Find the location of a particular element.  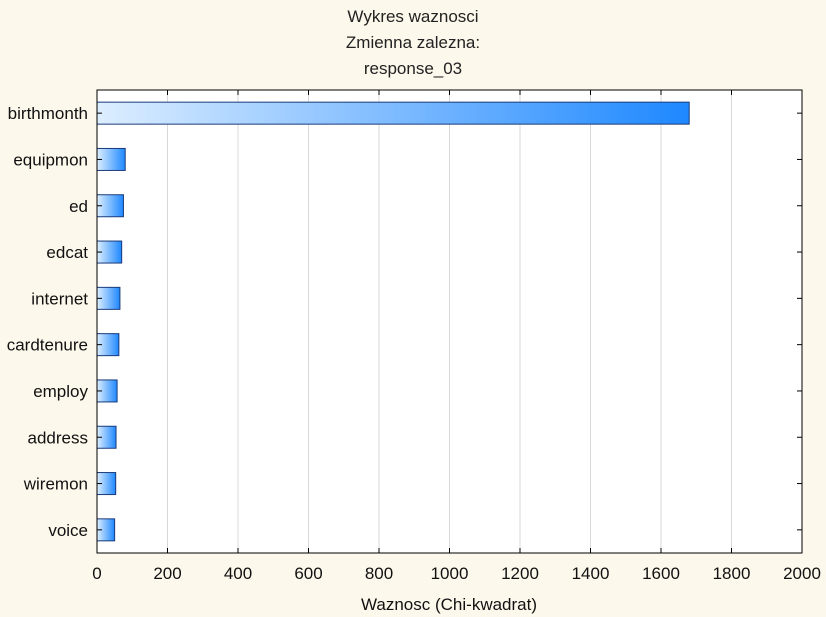

x-axis-title: Waznosc (Chi-kwadrat) is located at coordinates (449, 604).